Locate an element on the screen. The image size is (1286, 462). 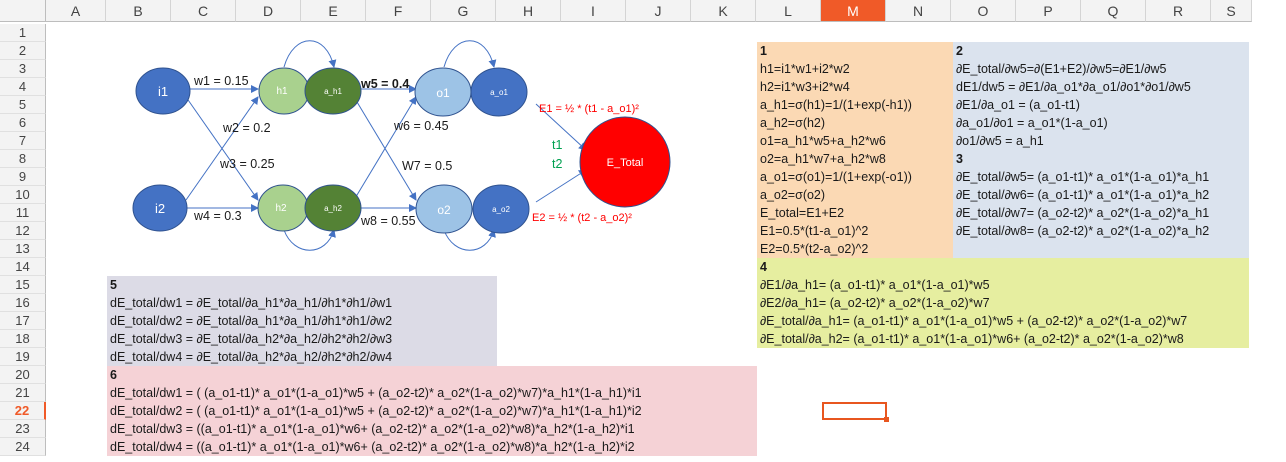
box4-line: ∂E1/∂a_h1= (a_o1-t1)* a_o1*(1-a_o1)*w5 is located at coordinates (875, 285).